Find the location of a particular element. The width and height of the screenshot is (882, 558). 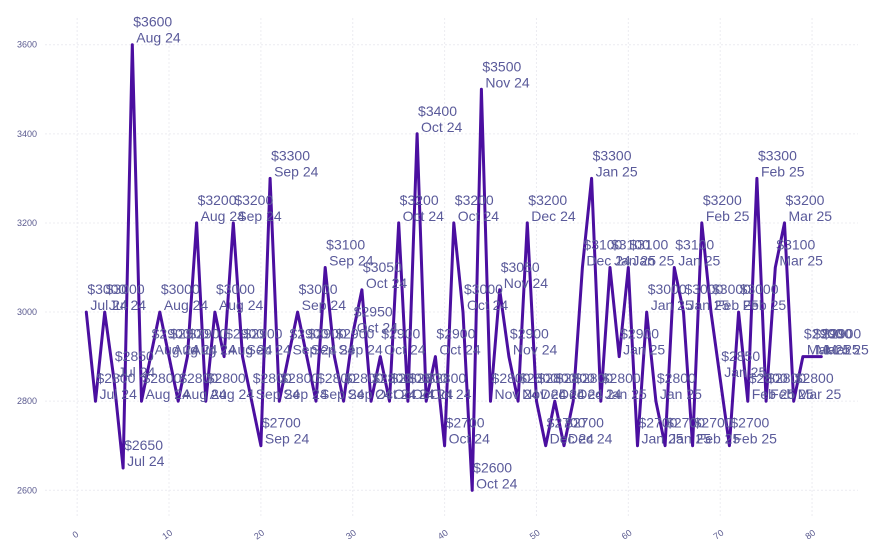

y-tick-label: 2800 is located at coordinates (27, 401).